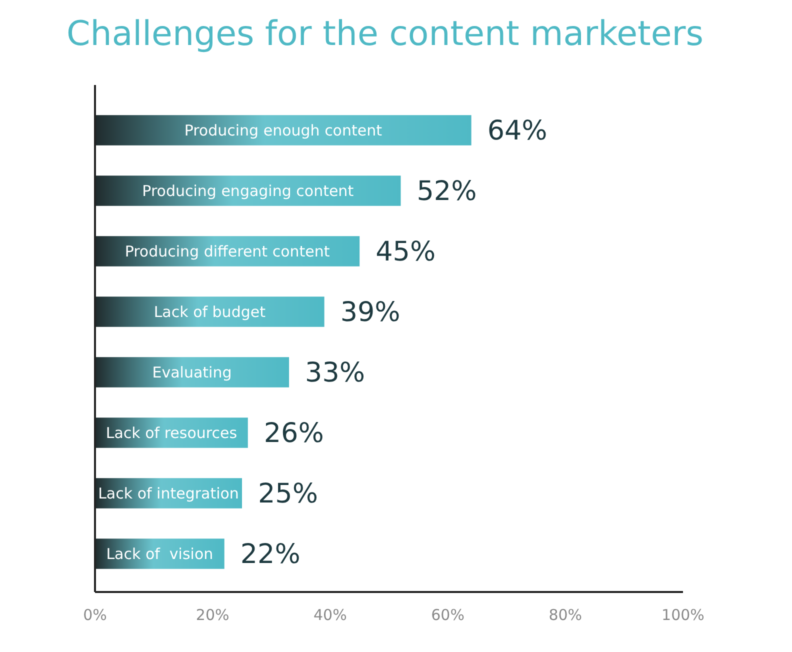 Image resolution: width=792 pixels, height=652 pixels. I want to click on y-tick-label: Lack of resources, so click(172, 433).